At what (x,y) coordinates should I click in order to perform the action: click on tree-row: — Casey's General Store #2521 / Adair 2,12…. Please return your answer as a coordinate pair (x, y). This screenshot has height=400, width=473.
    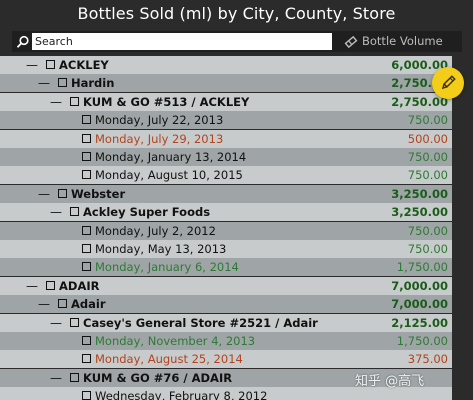
    Looking at the image, I should click on (226, 322).